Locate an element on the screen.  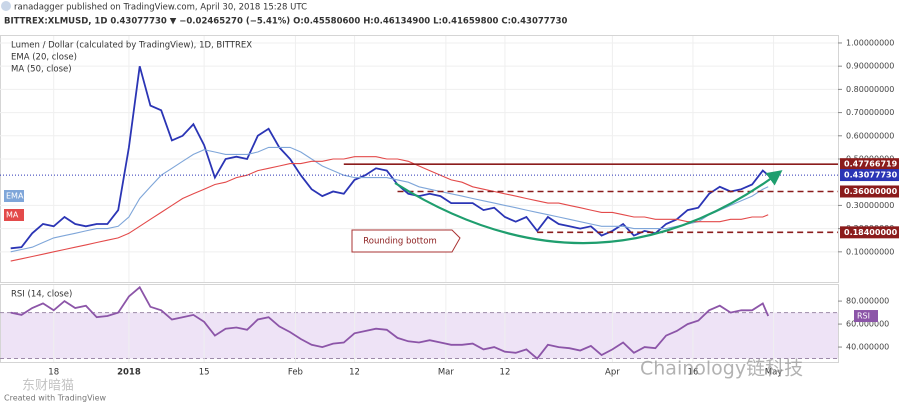
y-tick-label: 0.10000000 is located at coordinates (870, 251).